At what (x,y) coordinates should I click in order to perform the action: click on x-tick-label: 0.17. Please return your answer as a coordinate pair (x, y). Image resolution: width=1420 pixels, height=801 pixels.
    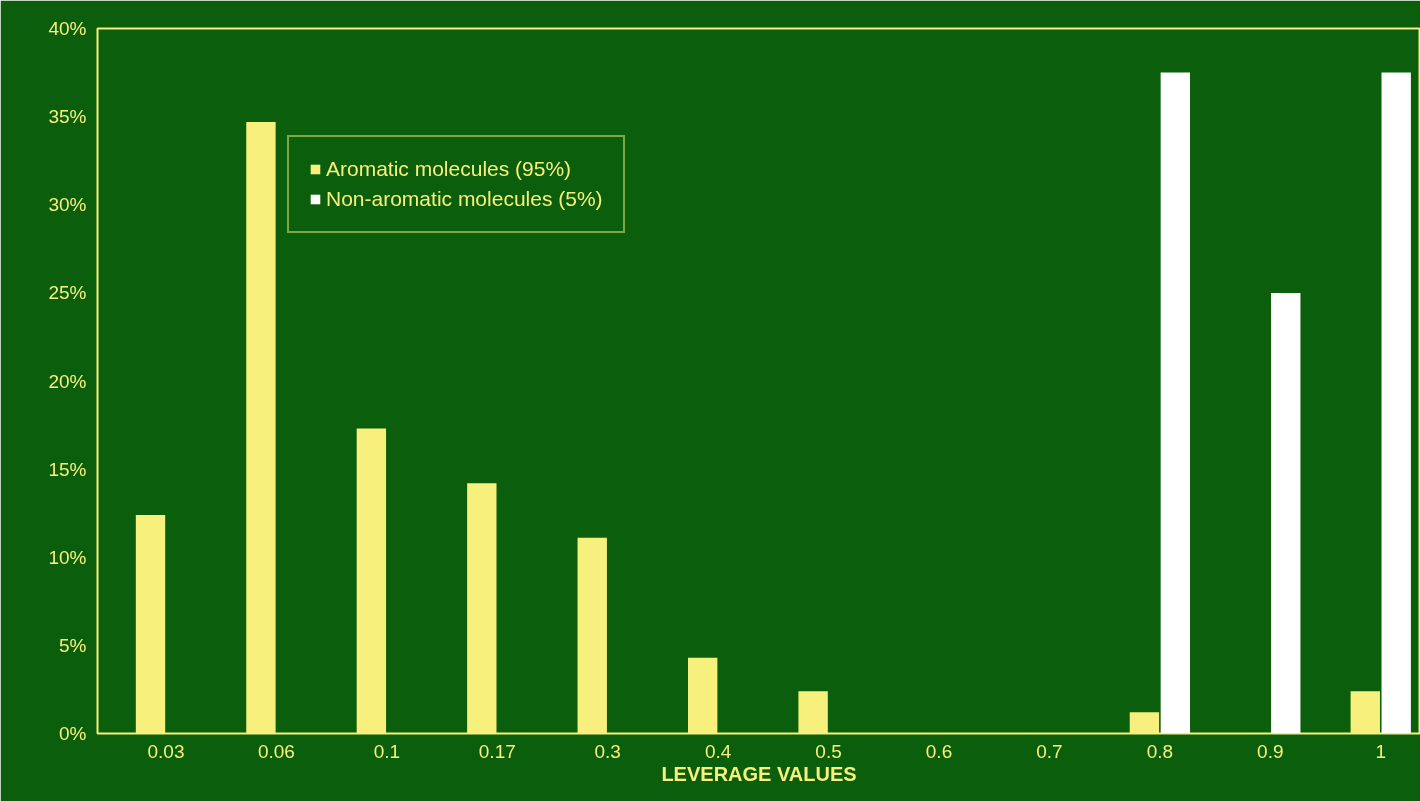
    Looking at the image, I should click on (497, 751).